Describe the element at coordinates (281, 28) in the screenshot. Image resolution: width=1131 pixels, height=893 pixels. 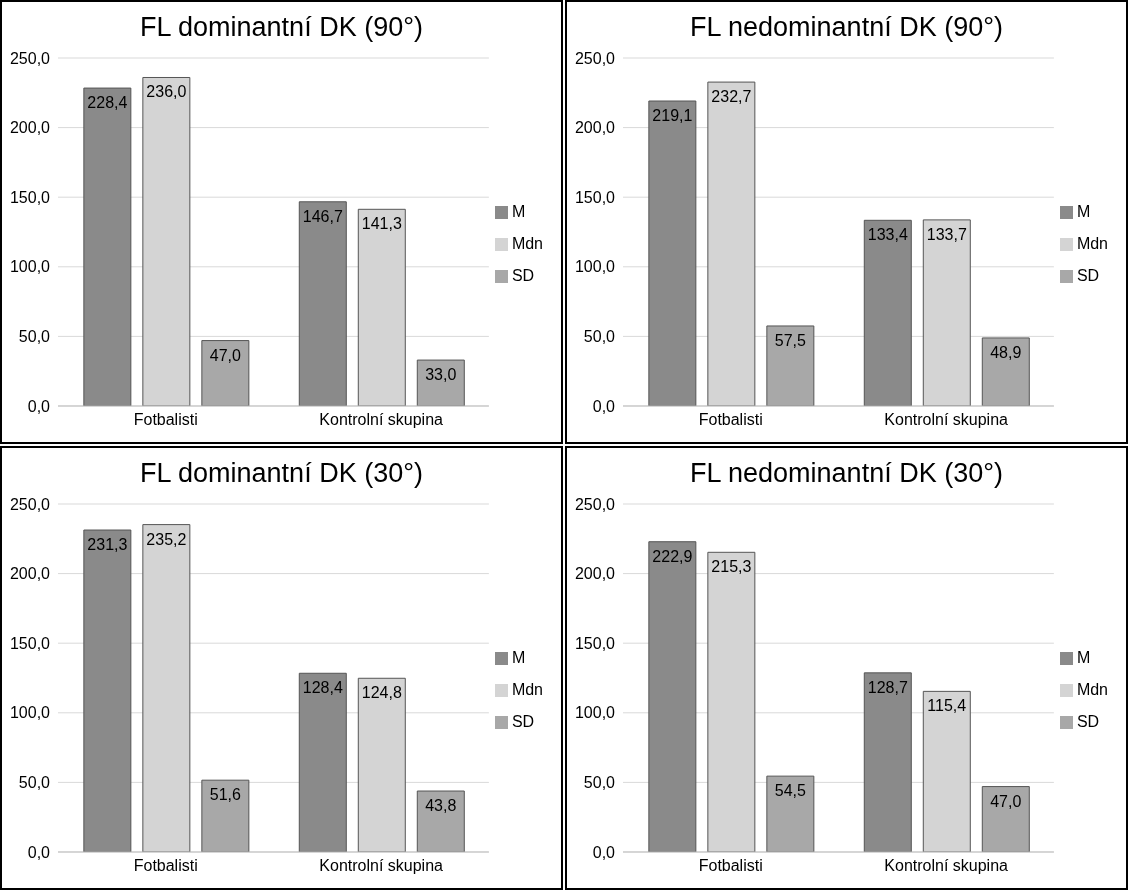
I see `chart-title: FL dominantní DK (90°)` at that location.